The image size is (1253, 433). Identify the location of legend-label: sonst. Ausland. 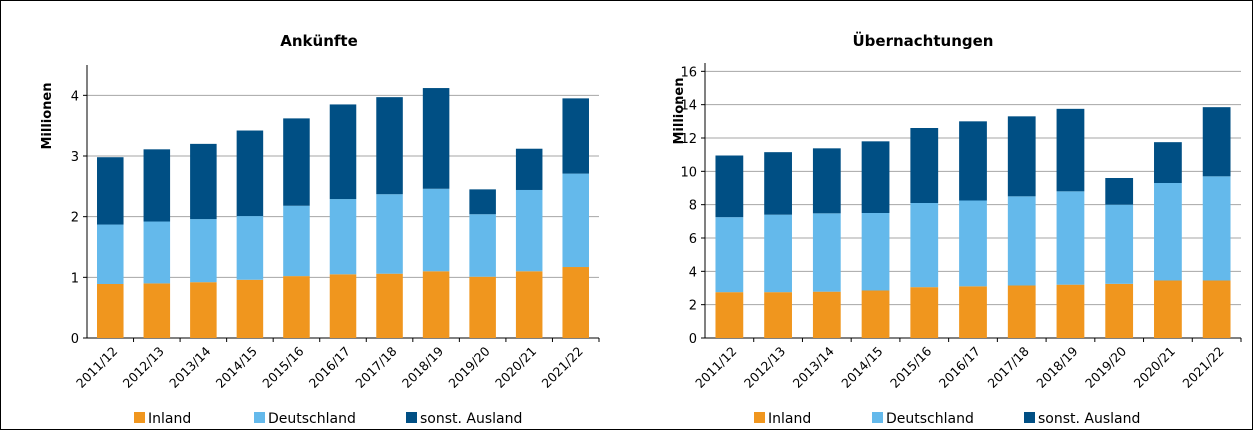
(471, 419).